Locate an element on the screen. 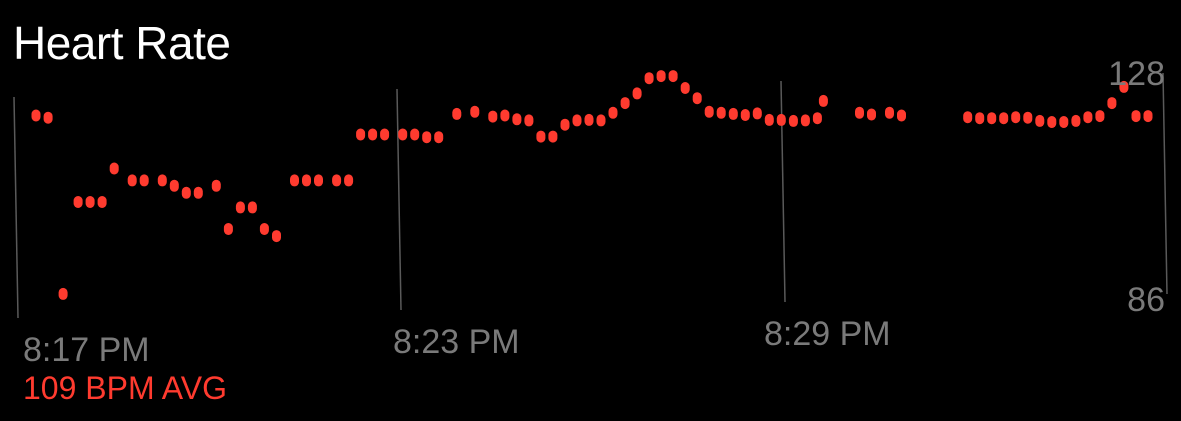 The image size is (1181, 421). y-axis-min-label: 86 is located at coordinates (1146, 300).